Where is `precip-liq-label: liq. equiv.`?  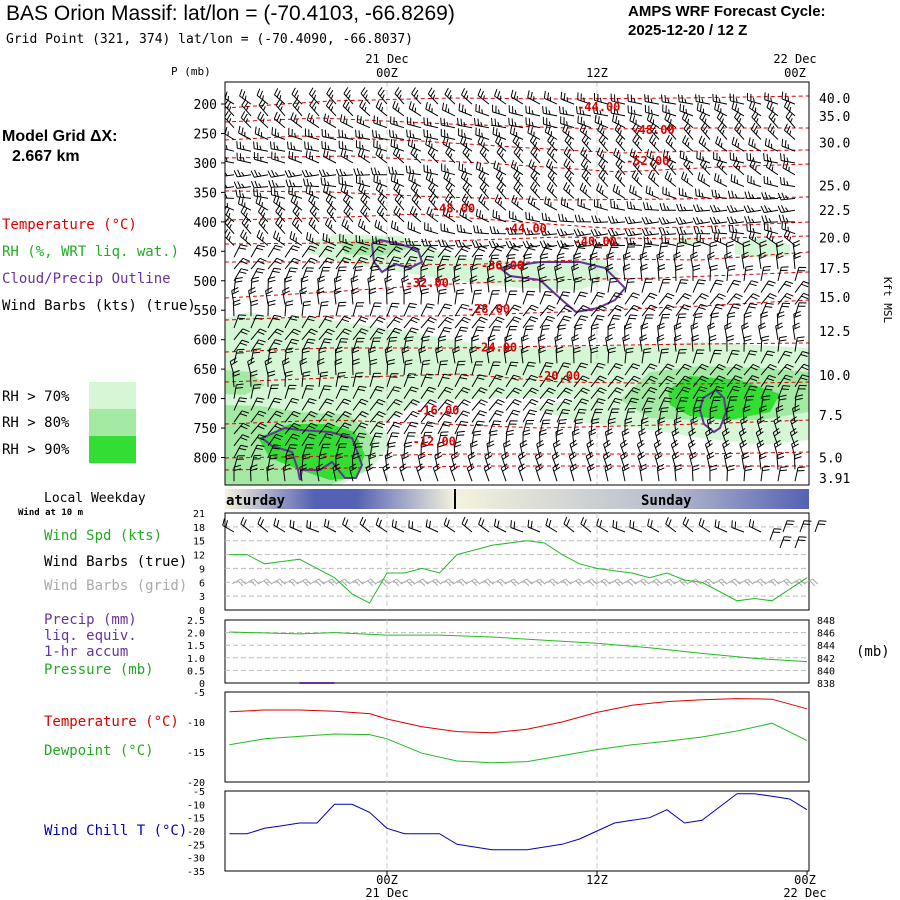
precip-liq-label: liq. equiv. is located at coordinates (90, 636).